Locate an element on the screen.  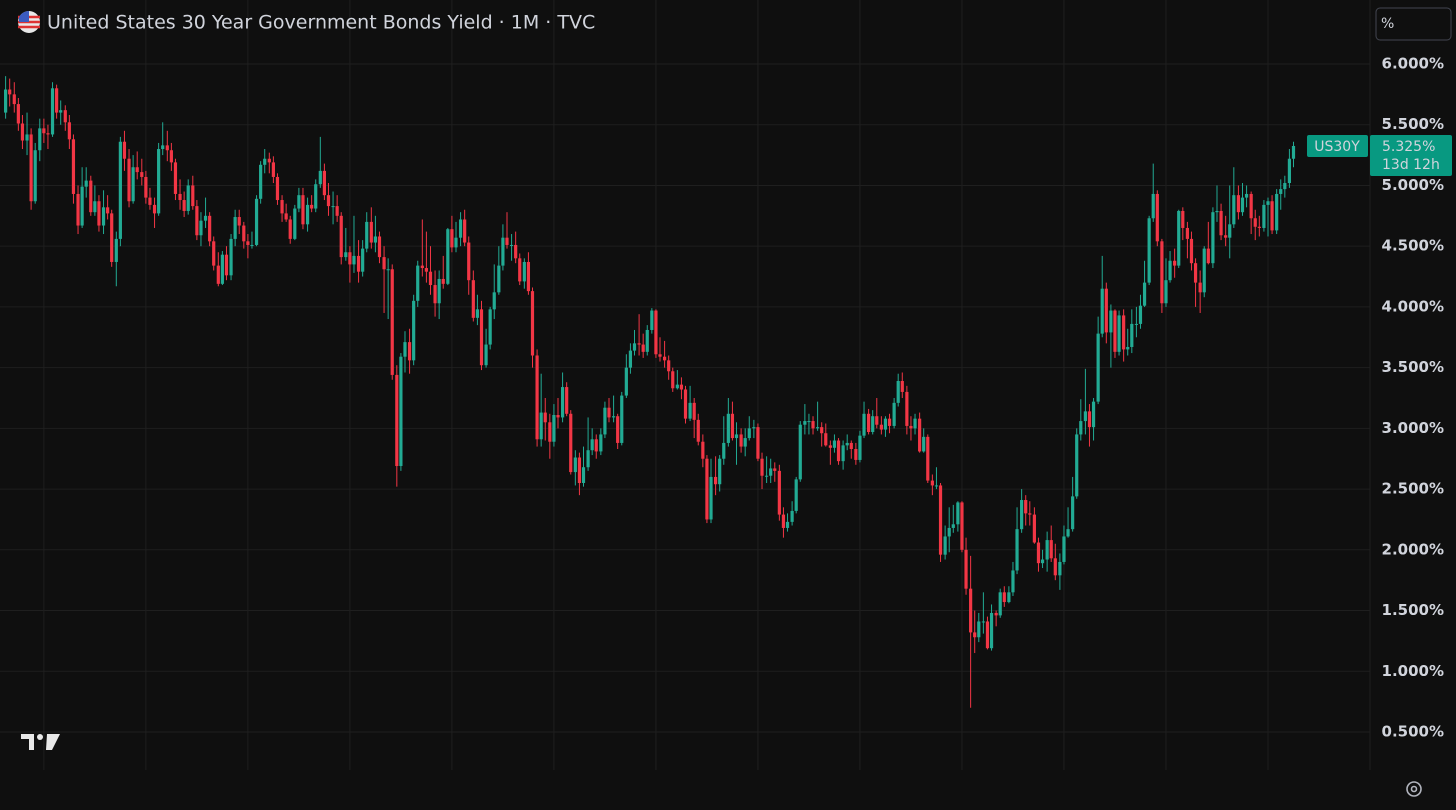
settings-icon is located at coordinates (1414, 789).